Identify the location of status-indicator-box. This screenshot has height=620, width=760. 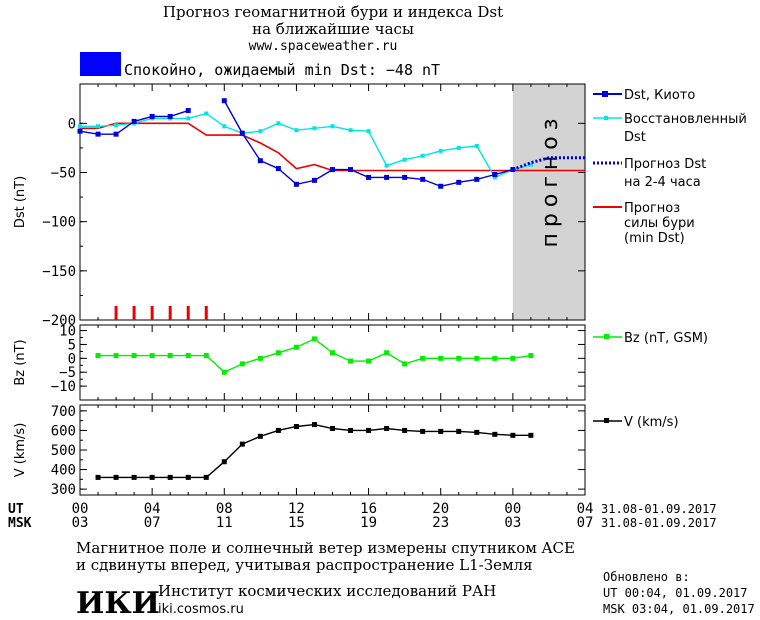
(100, 64).